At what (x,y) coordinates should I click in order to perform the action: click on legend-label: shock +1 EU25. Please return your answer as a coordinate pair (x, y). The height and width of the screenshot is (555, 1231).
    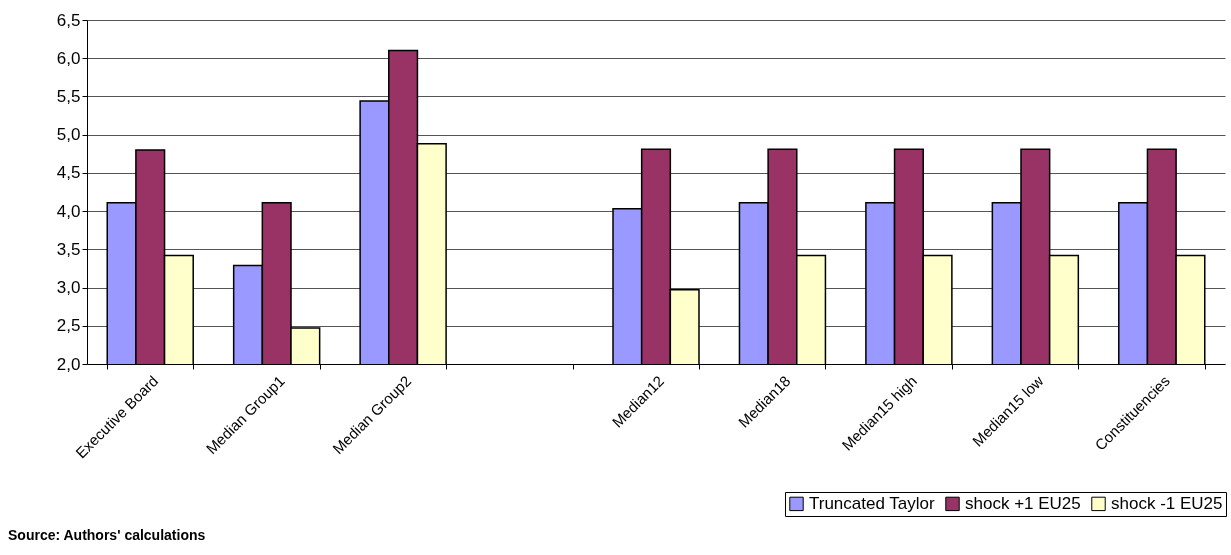
    Looking at the image, I should click on (1023, 503).